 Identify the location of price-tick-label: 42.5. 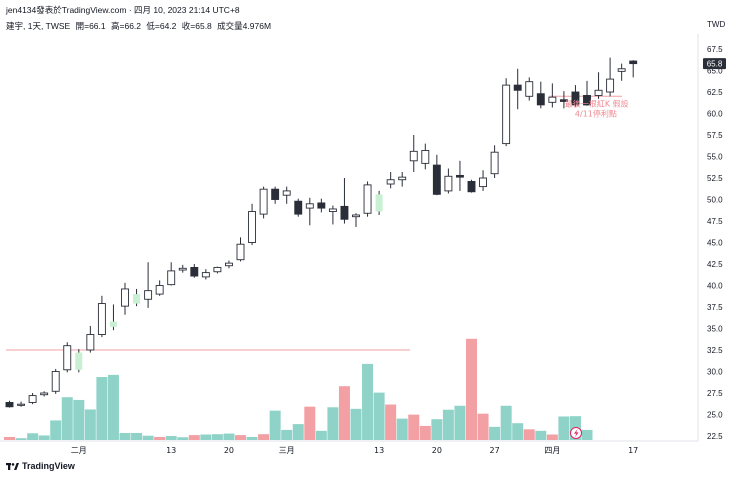
(715, 264).